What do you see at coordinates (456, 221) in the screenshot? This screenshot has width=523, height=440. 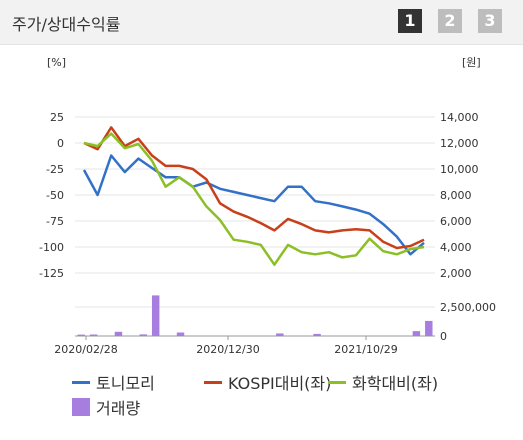 I see `right-tick-label: 6,000` at bounding box center [456, 221].